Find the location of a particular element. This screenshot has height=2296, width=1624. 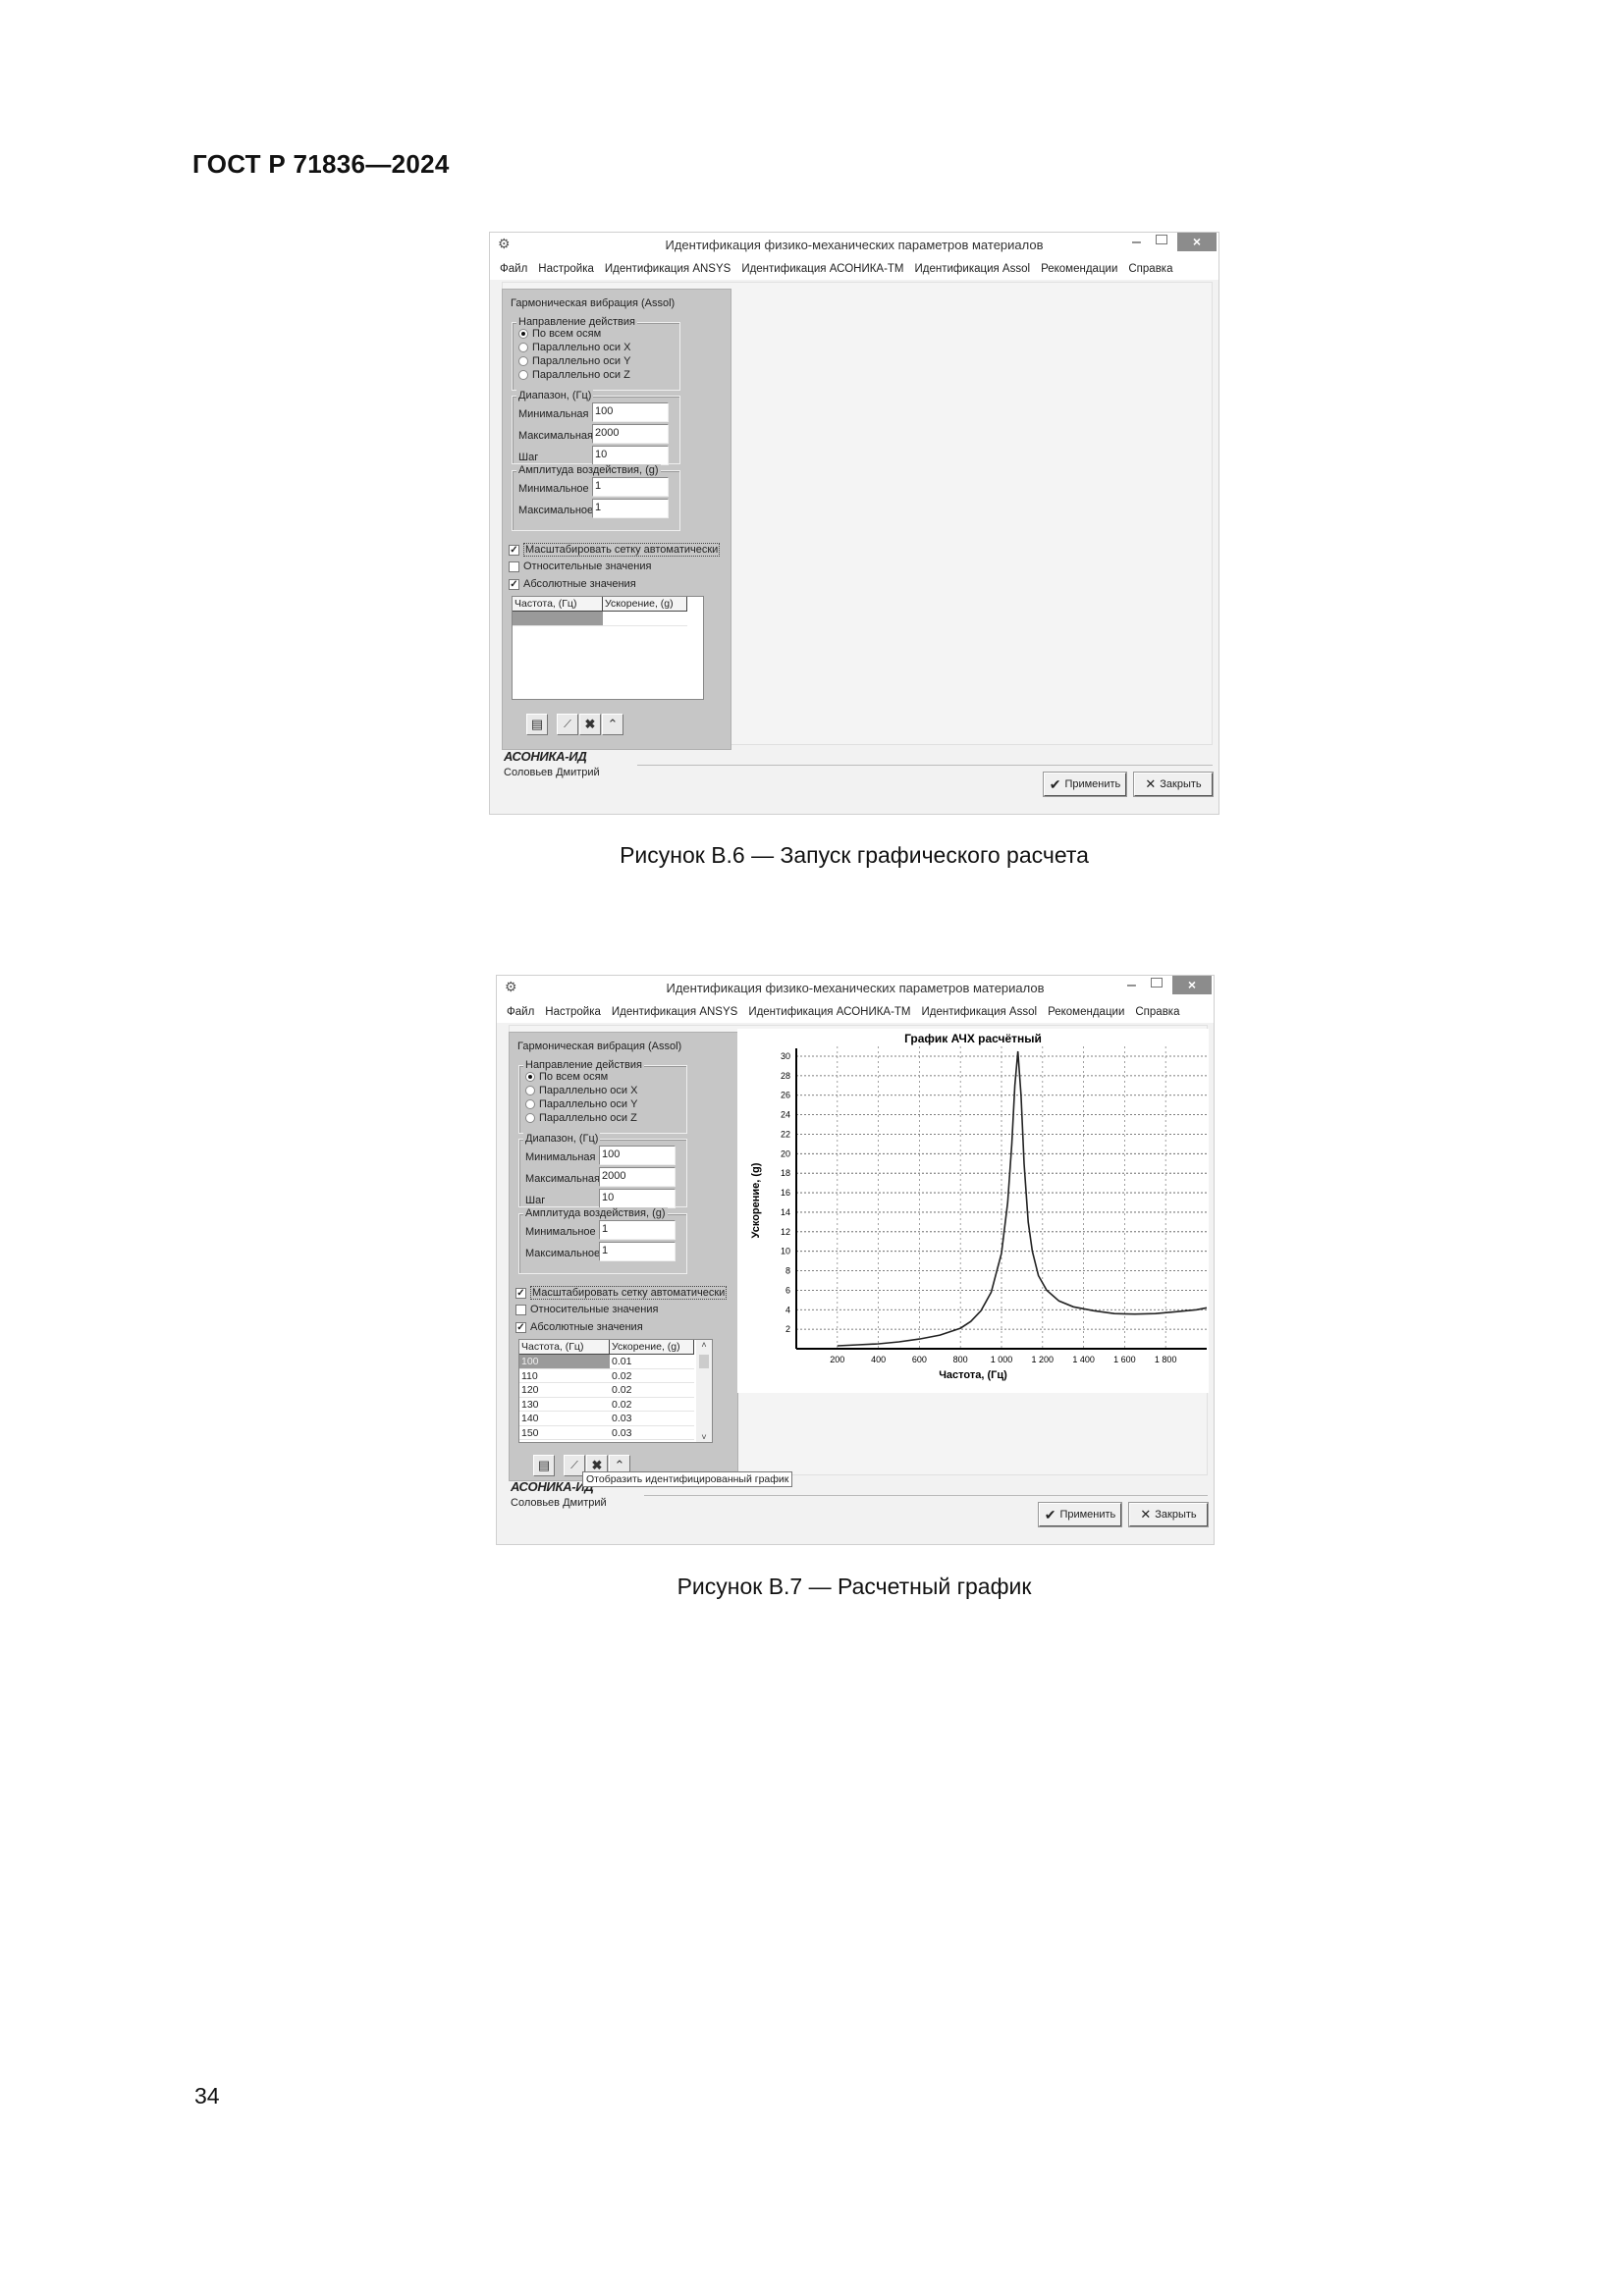

table-cell: 110 is located at coordinates (564, 1376).